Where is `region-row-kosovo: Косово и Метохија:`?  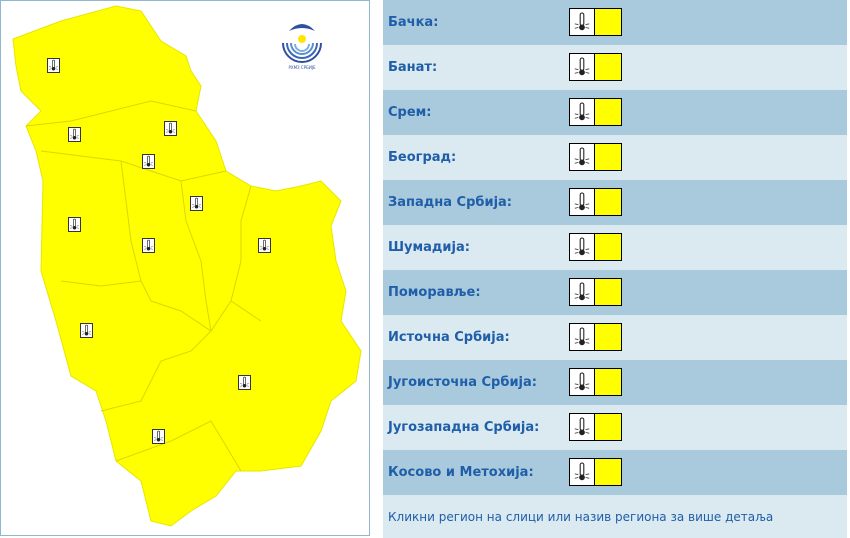
region-row-kosovo: Косово и Метохија: is located at coordinates (615, 472).